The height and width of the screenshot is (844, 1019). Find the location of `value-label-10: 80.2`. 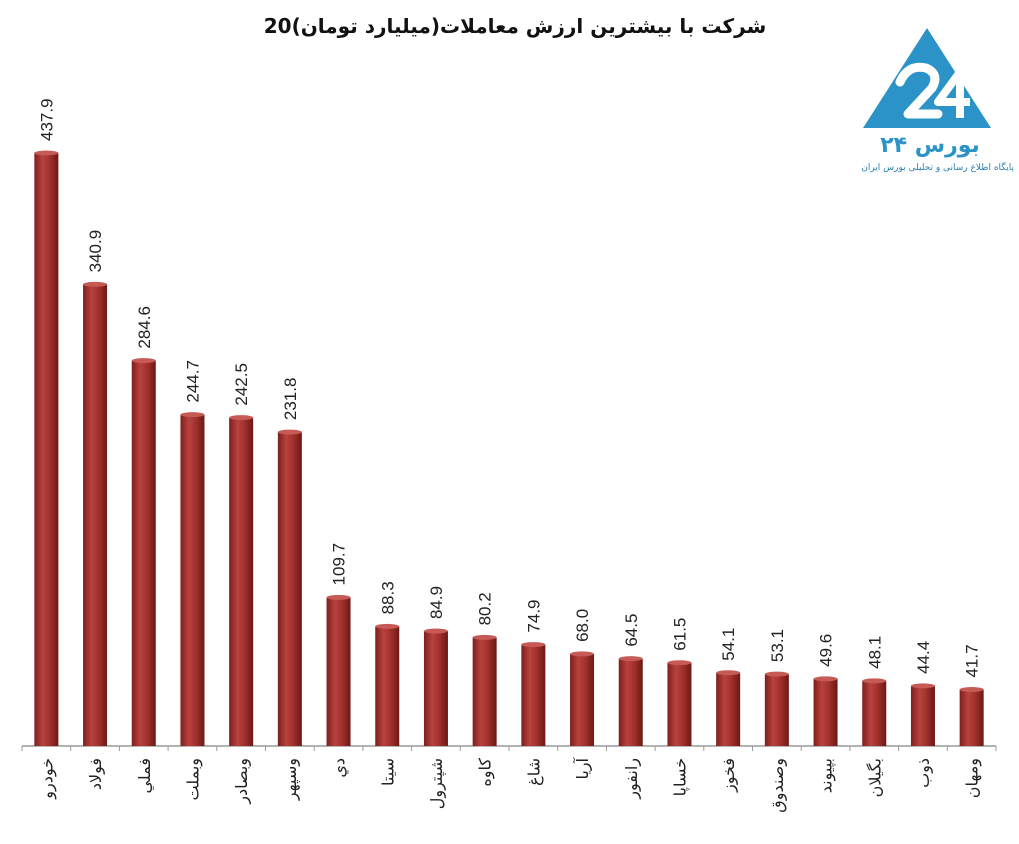

value-label-10: 80.2 is located at coordinates (485, 608).